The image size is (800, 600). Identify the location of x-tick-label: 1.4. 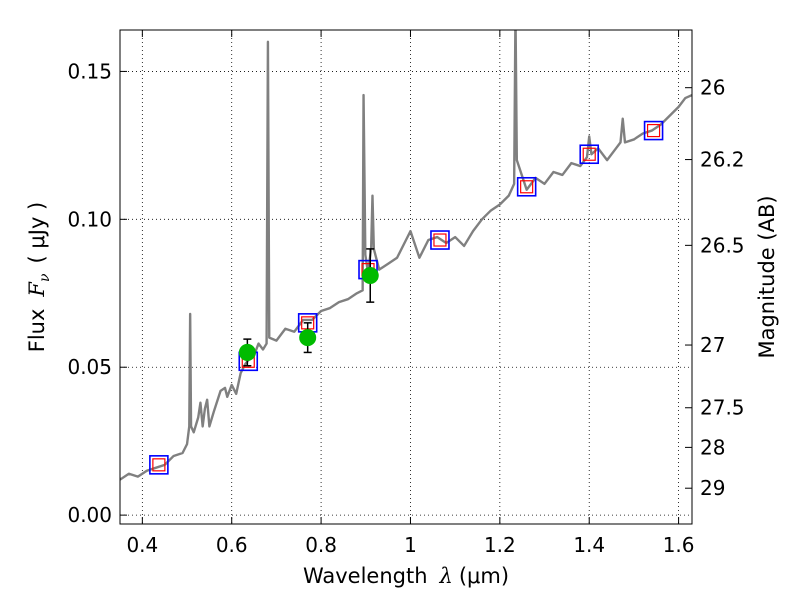
(589, 545).